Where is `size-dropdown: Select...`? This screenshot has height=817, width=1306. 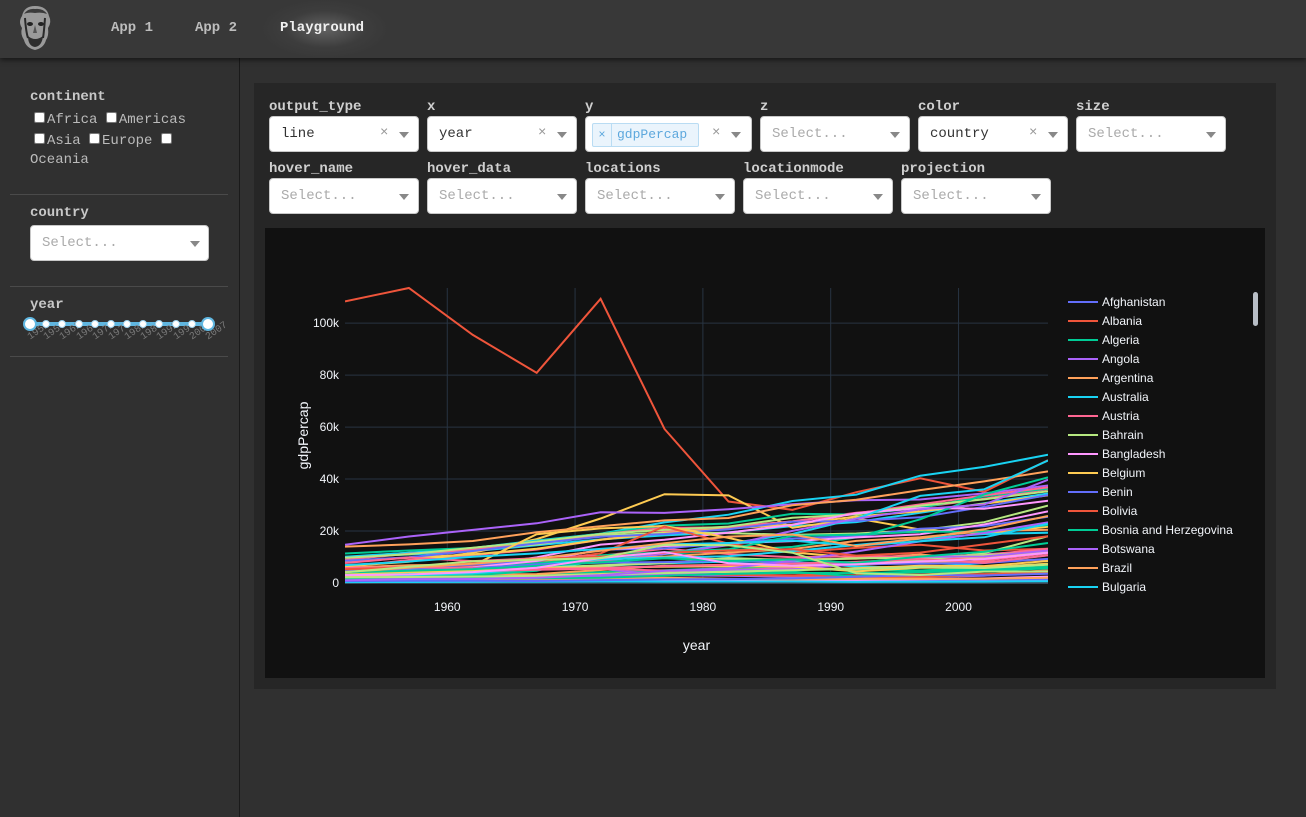 size-dropdown: Select... is located at coordinates (1151, 134).